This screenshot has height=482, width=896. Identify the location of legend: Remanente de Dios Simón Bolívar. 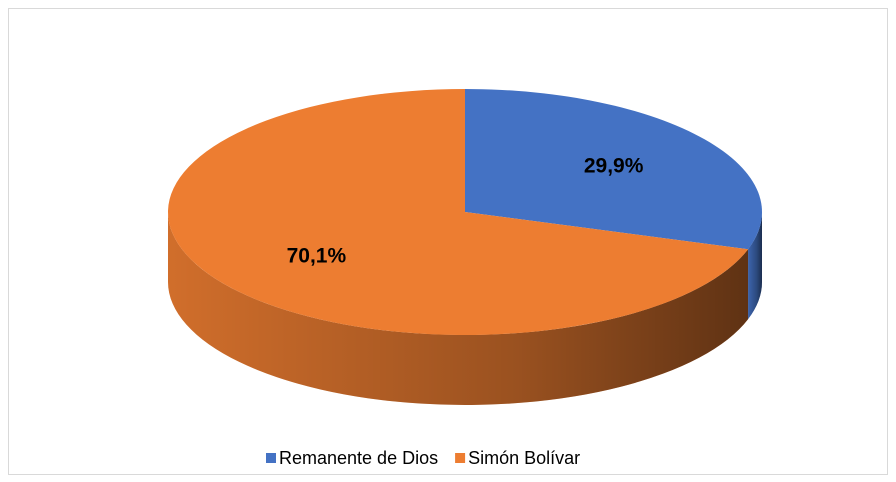
(423, 458).